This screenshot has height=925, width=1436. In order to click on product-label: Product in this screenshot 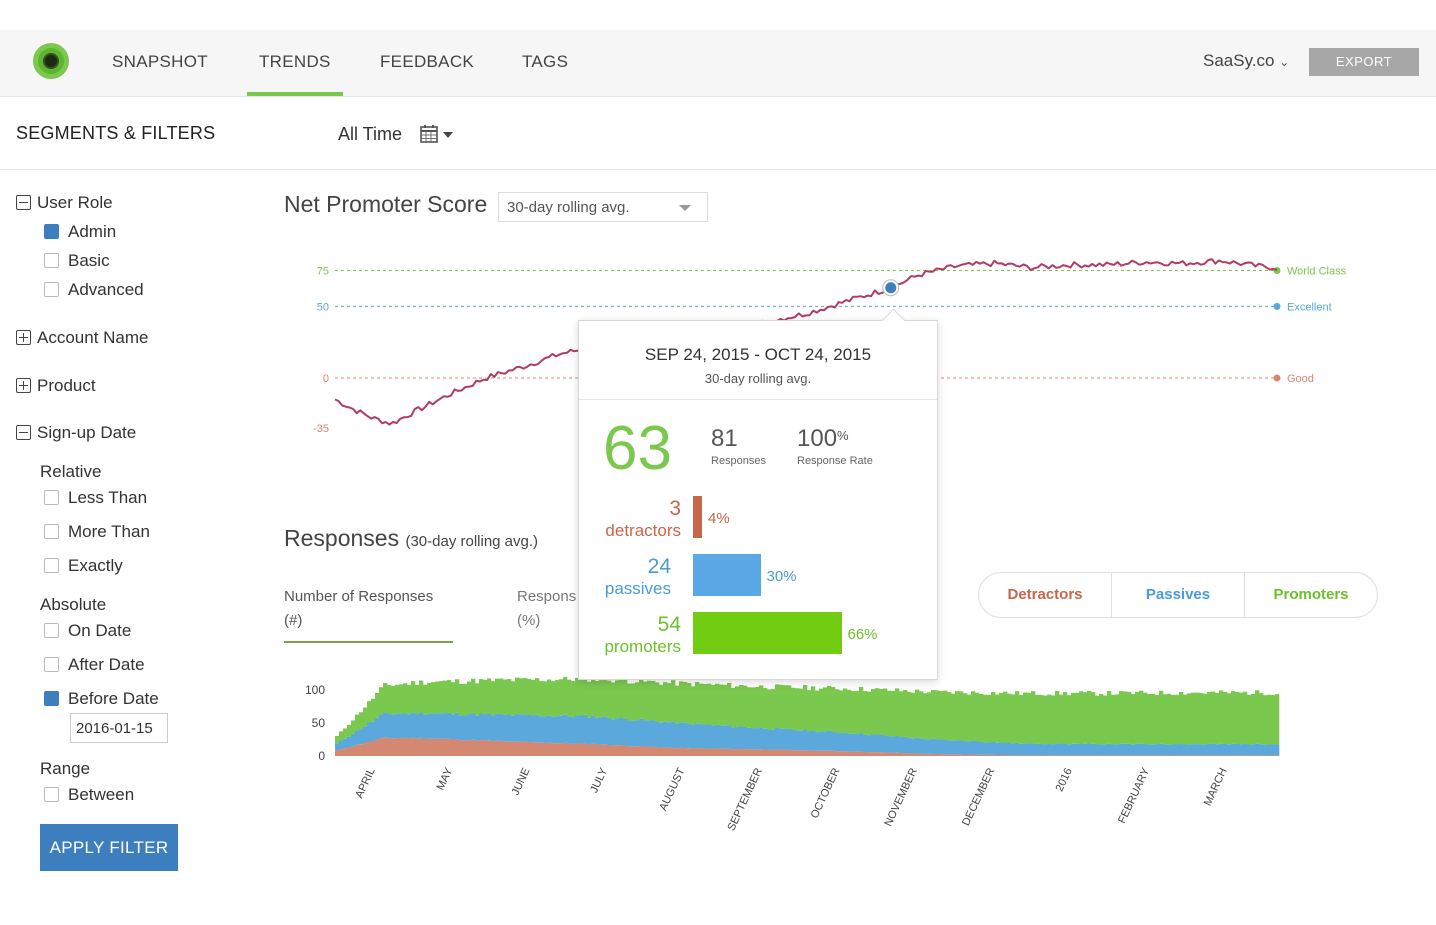, I will do `click(66, 385)`.